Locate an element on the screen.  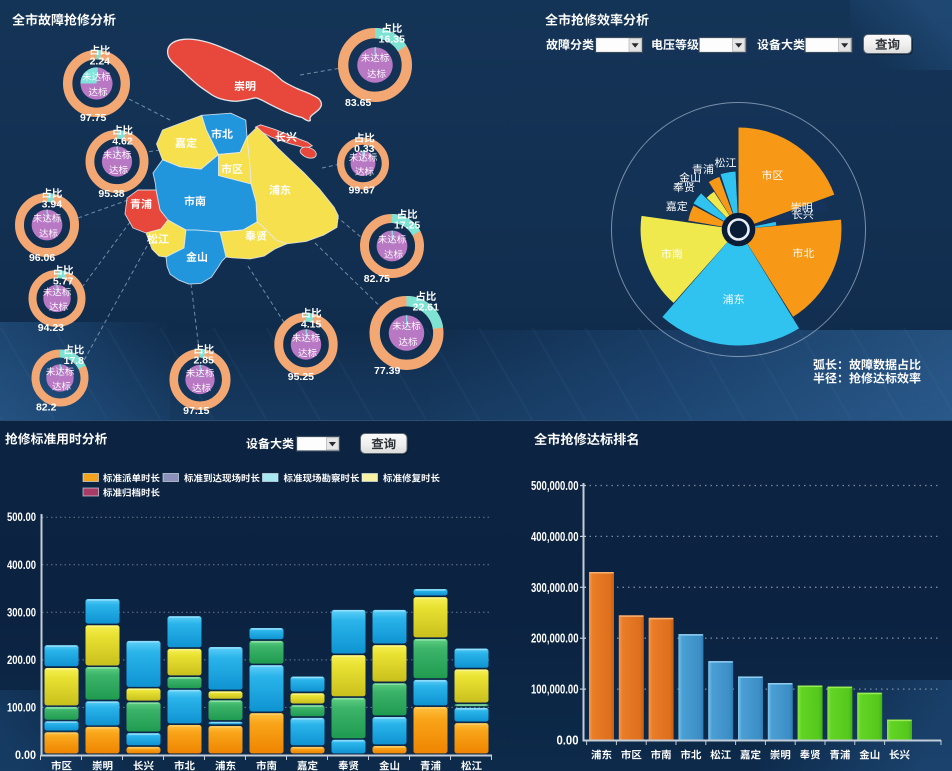
svg-text: 83.65 is located at coordinates (358, 103).